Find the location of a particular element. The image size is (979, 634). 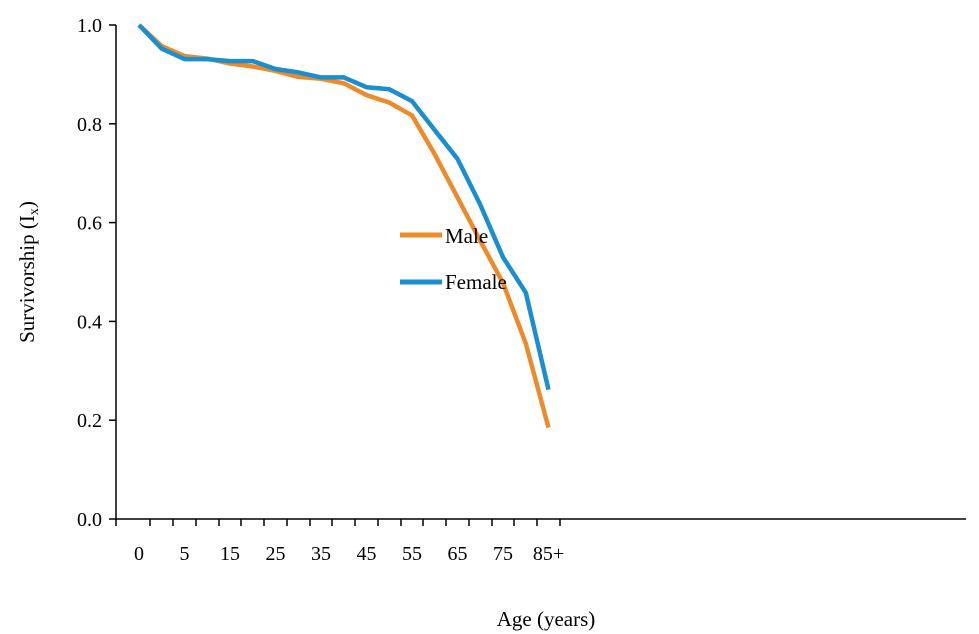

x-tick-label: 25 is located at coordinates (276, 554).